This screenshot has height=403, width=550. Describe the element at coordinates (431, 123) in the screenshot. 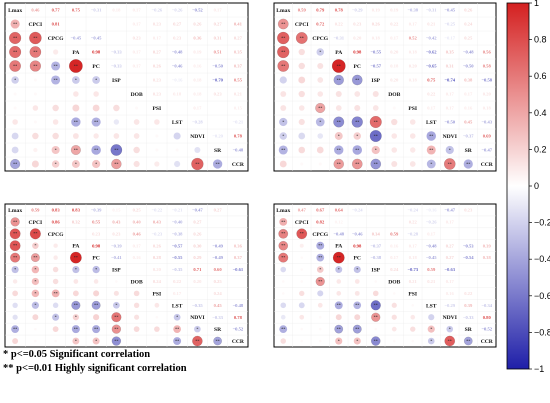

I see `variable-label-lst: LST` at that location.